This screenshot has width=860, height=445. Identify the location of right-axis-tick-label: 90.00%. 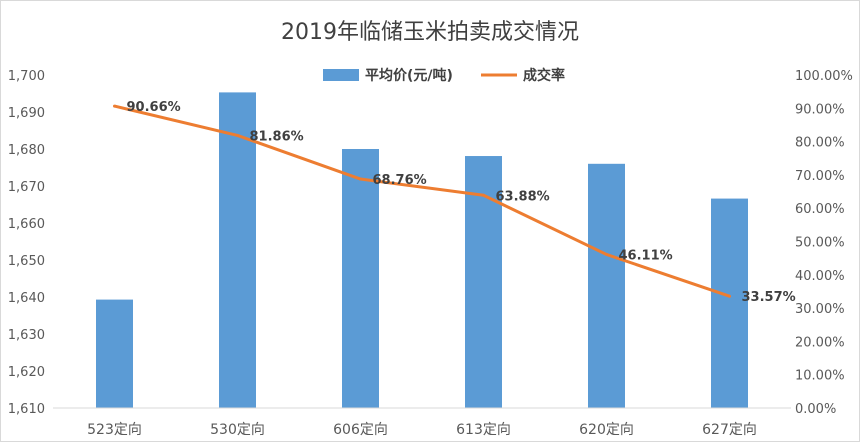
(820, 109).